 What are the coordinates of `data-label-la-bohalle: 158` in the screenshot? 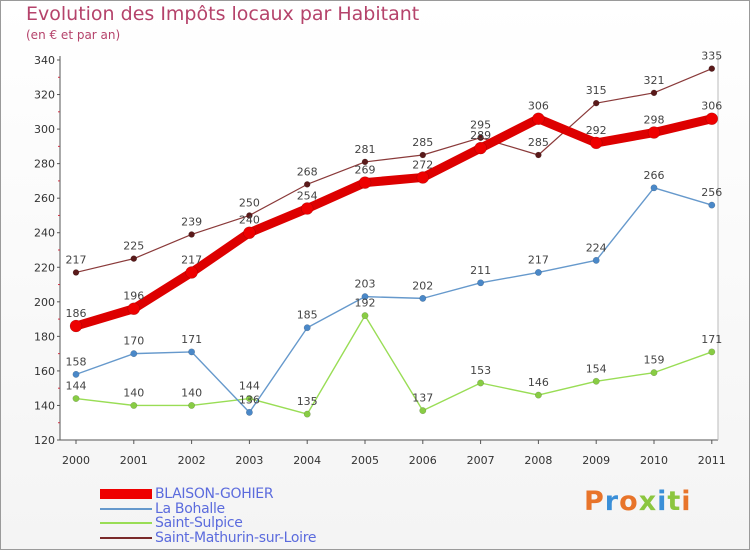 It's located at (76, 361).